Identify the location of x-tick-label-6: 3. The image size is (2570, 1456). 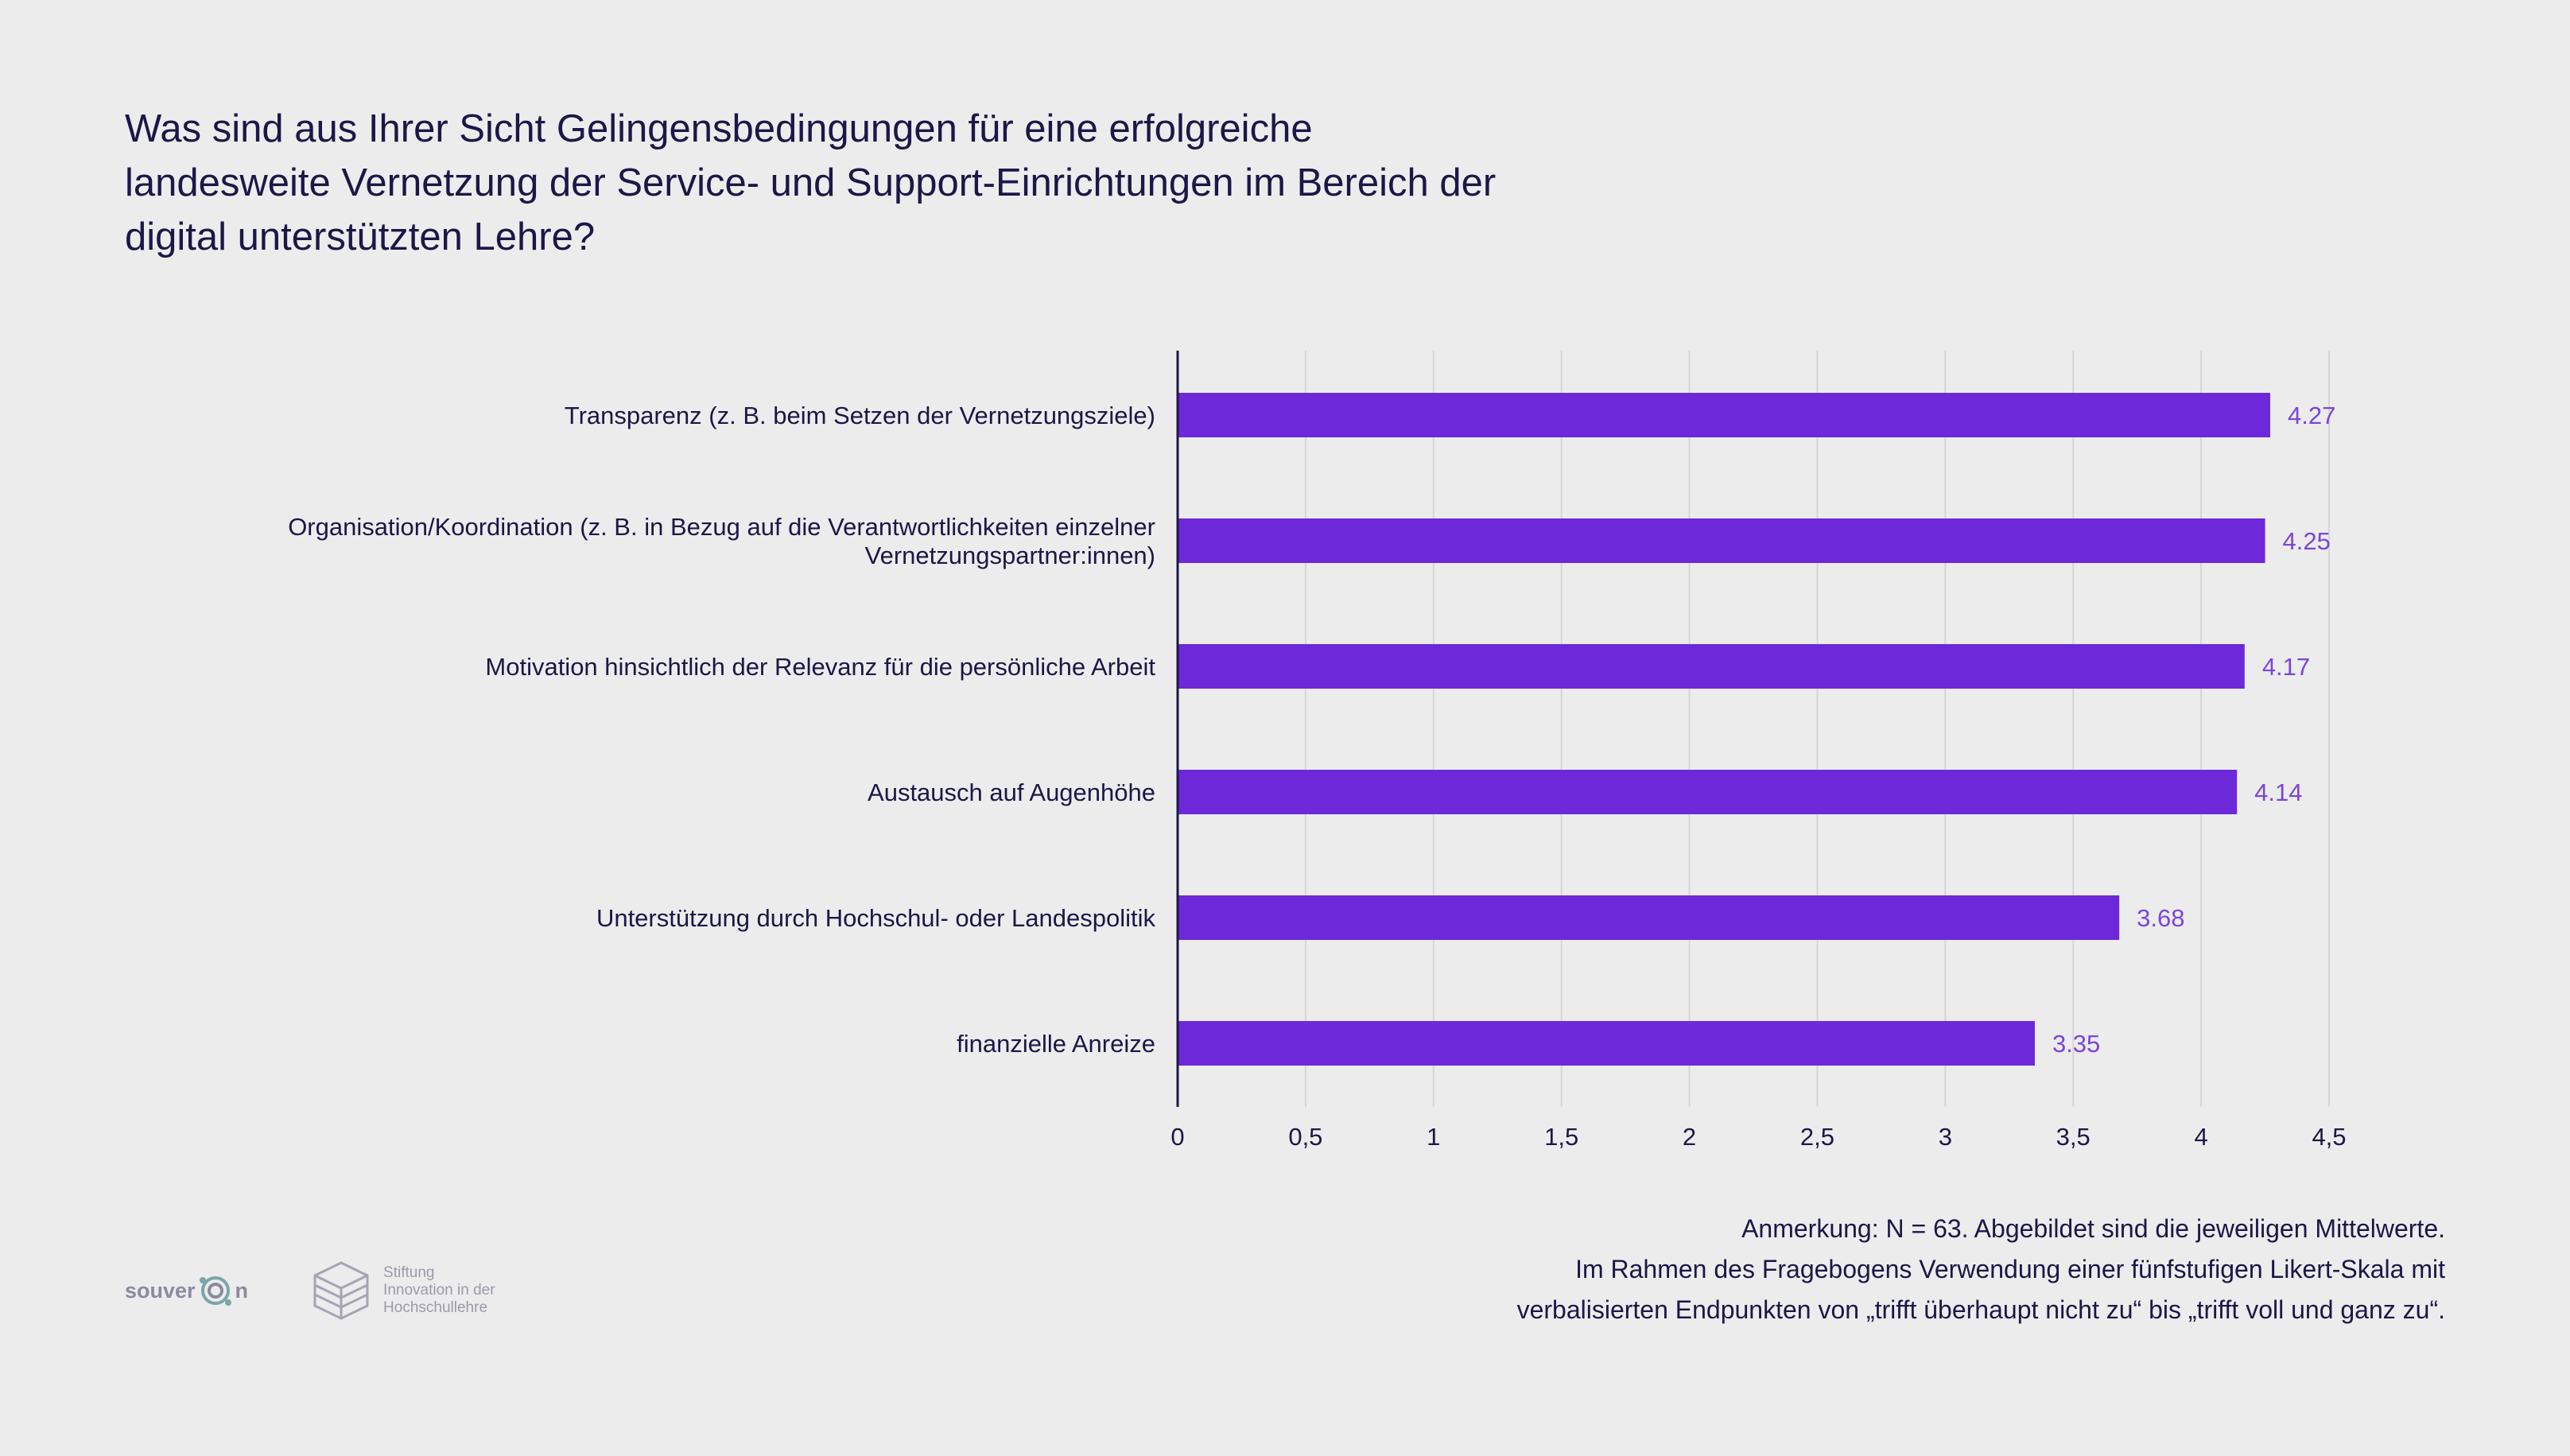
(1945, 1137).